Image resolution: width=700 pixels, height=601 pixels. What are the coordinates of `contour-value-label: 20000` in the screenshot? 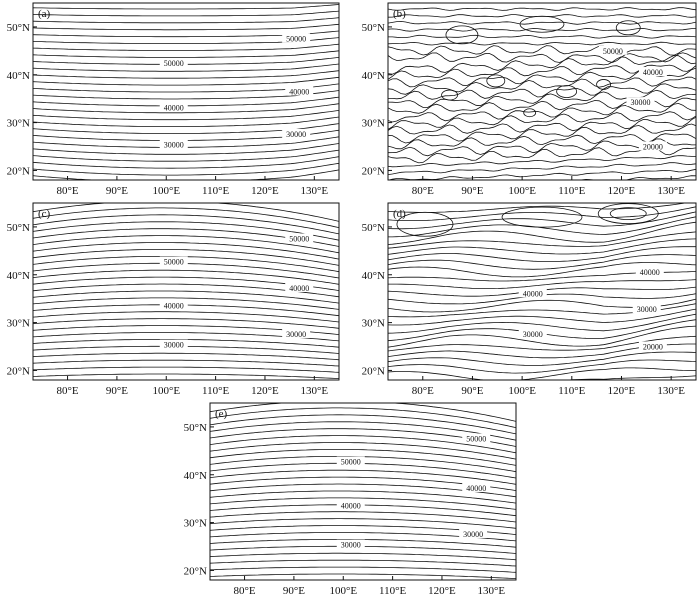 It's located at (653, 146).